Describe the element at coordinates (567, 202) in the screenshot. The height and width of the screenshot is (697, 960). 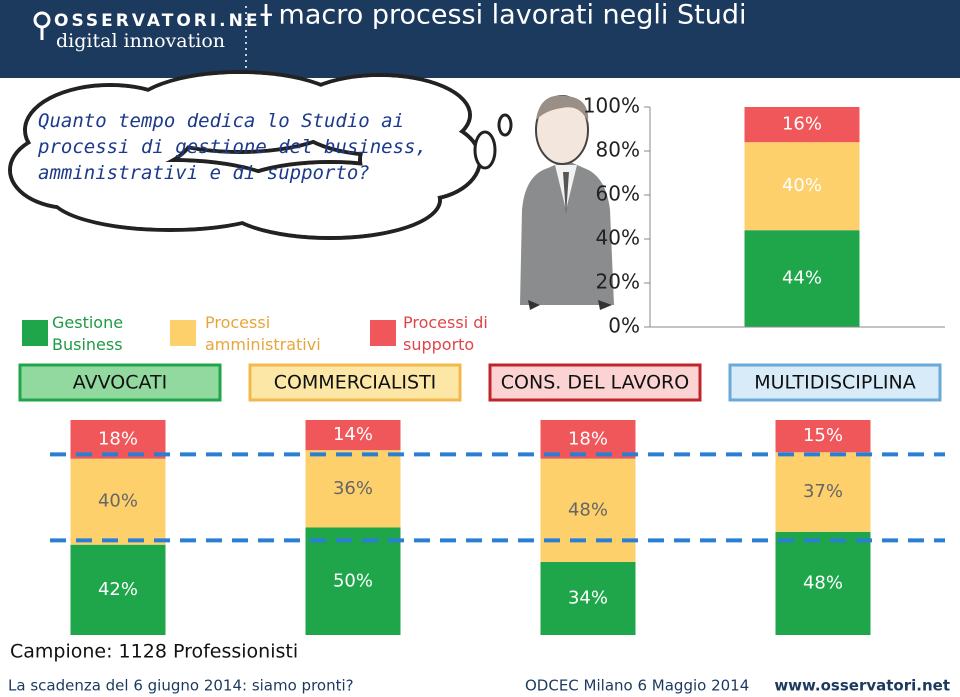
I see `person` at that location.